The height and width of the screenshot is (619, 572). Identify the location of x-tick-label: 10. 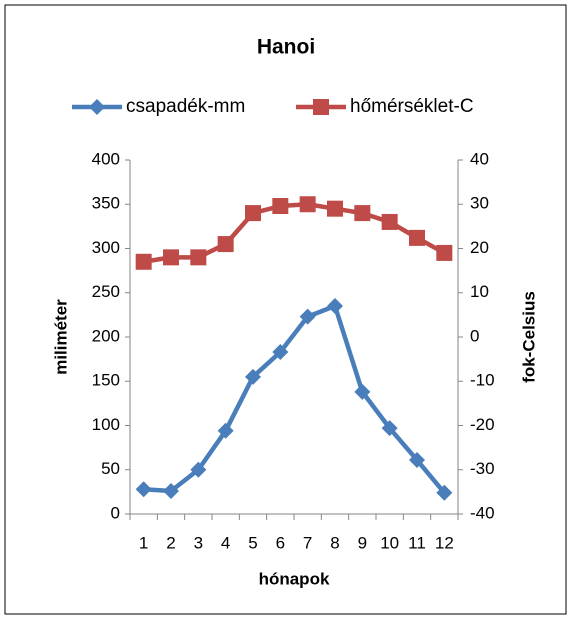
(389, 542).